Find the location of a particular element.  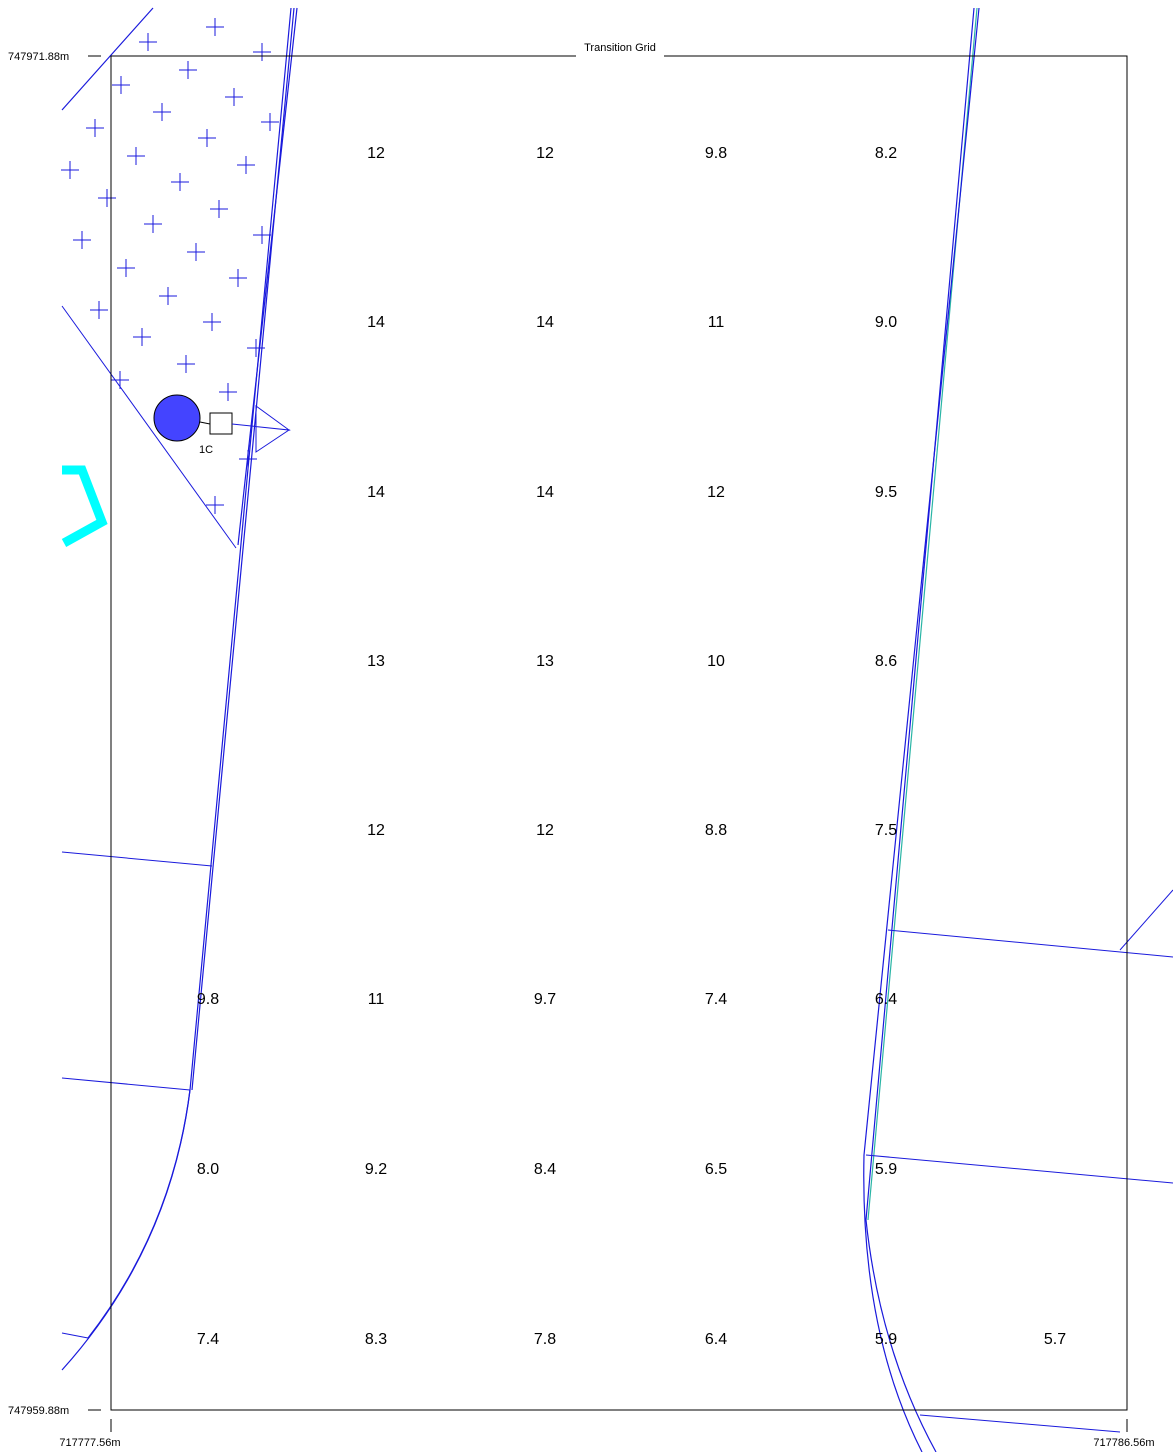

left-parcel-lines is located at coordinates (137, 1095).